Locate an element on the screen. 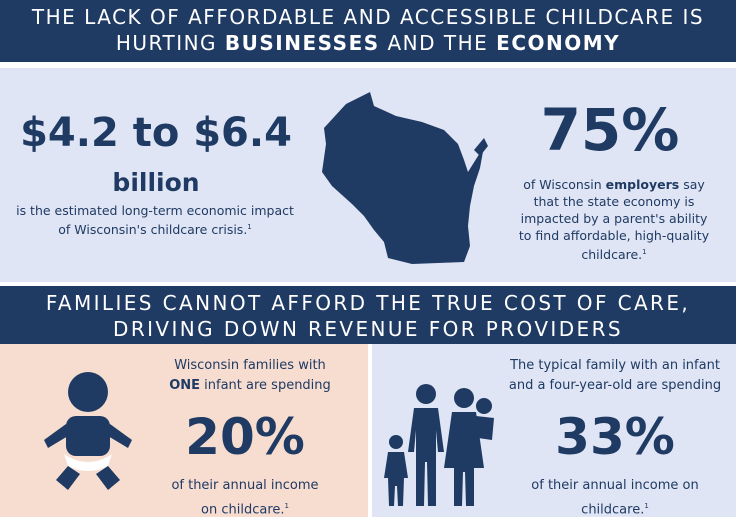 Image resolution: width=736 pixels, height=520 pixels. family-outro-text: childcare. is located at coordinates (613, 510).